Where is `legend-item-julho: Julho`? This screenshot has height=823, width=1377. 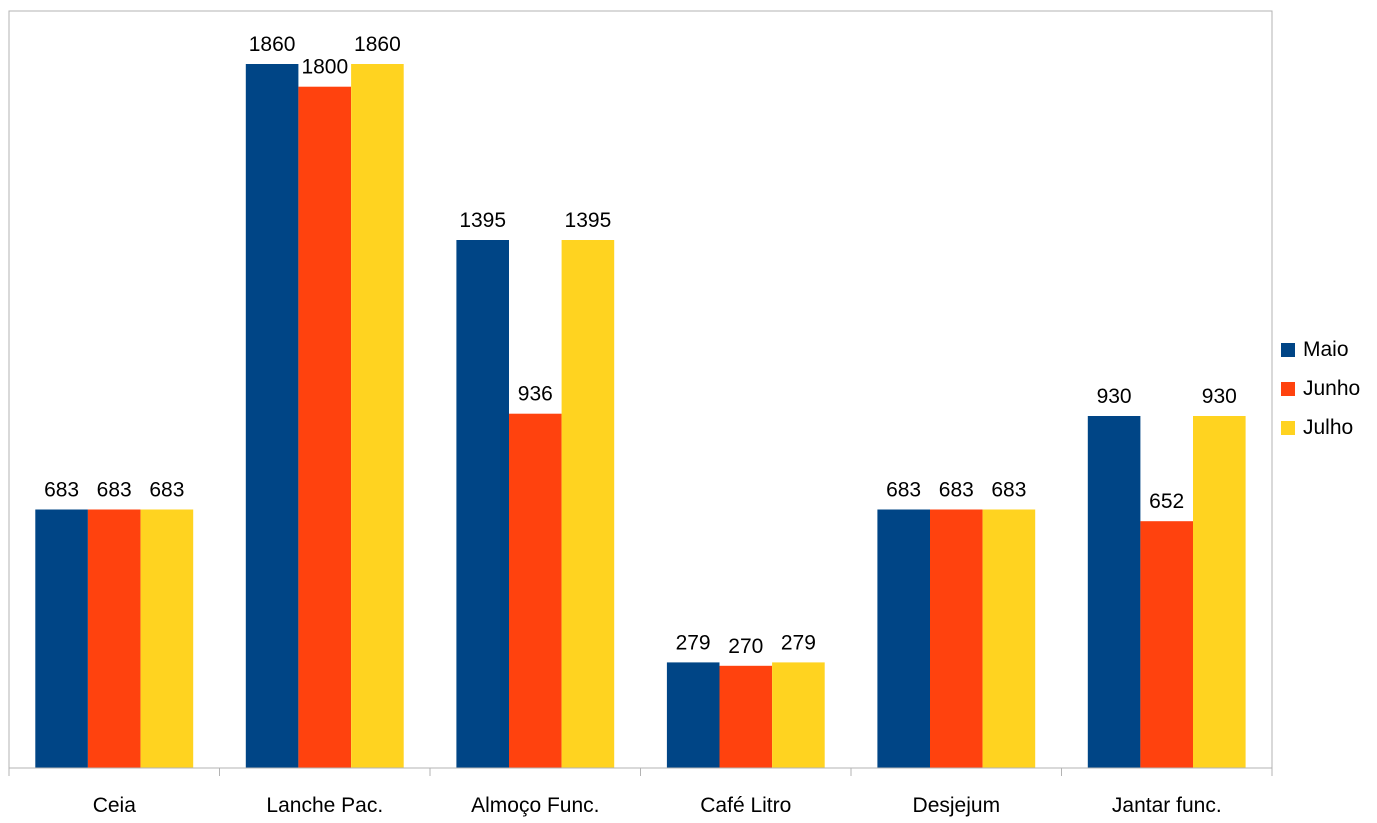
legend-item-julho: Julho is located at coordinates (1320, 427).